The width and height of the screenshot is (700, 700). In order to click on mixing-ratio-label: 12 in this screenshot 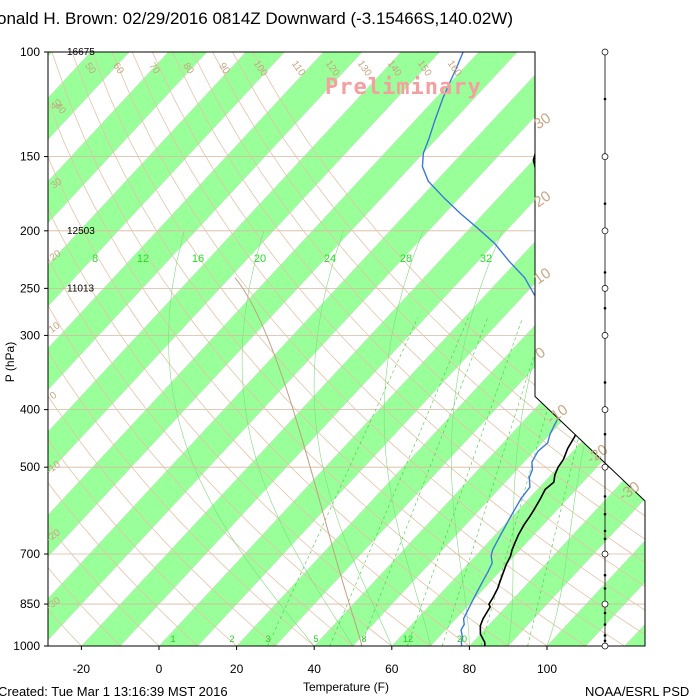, I will do `click(143, 259)`.